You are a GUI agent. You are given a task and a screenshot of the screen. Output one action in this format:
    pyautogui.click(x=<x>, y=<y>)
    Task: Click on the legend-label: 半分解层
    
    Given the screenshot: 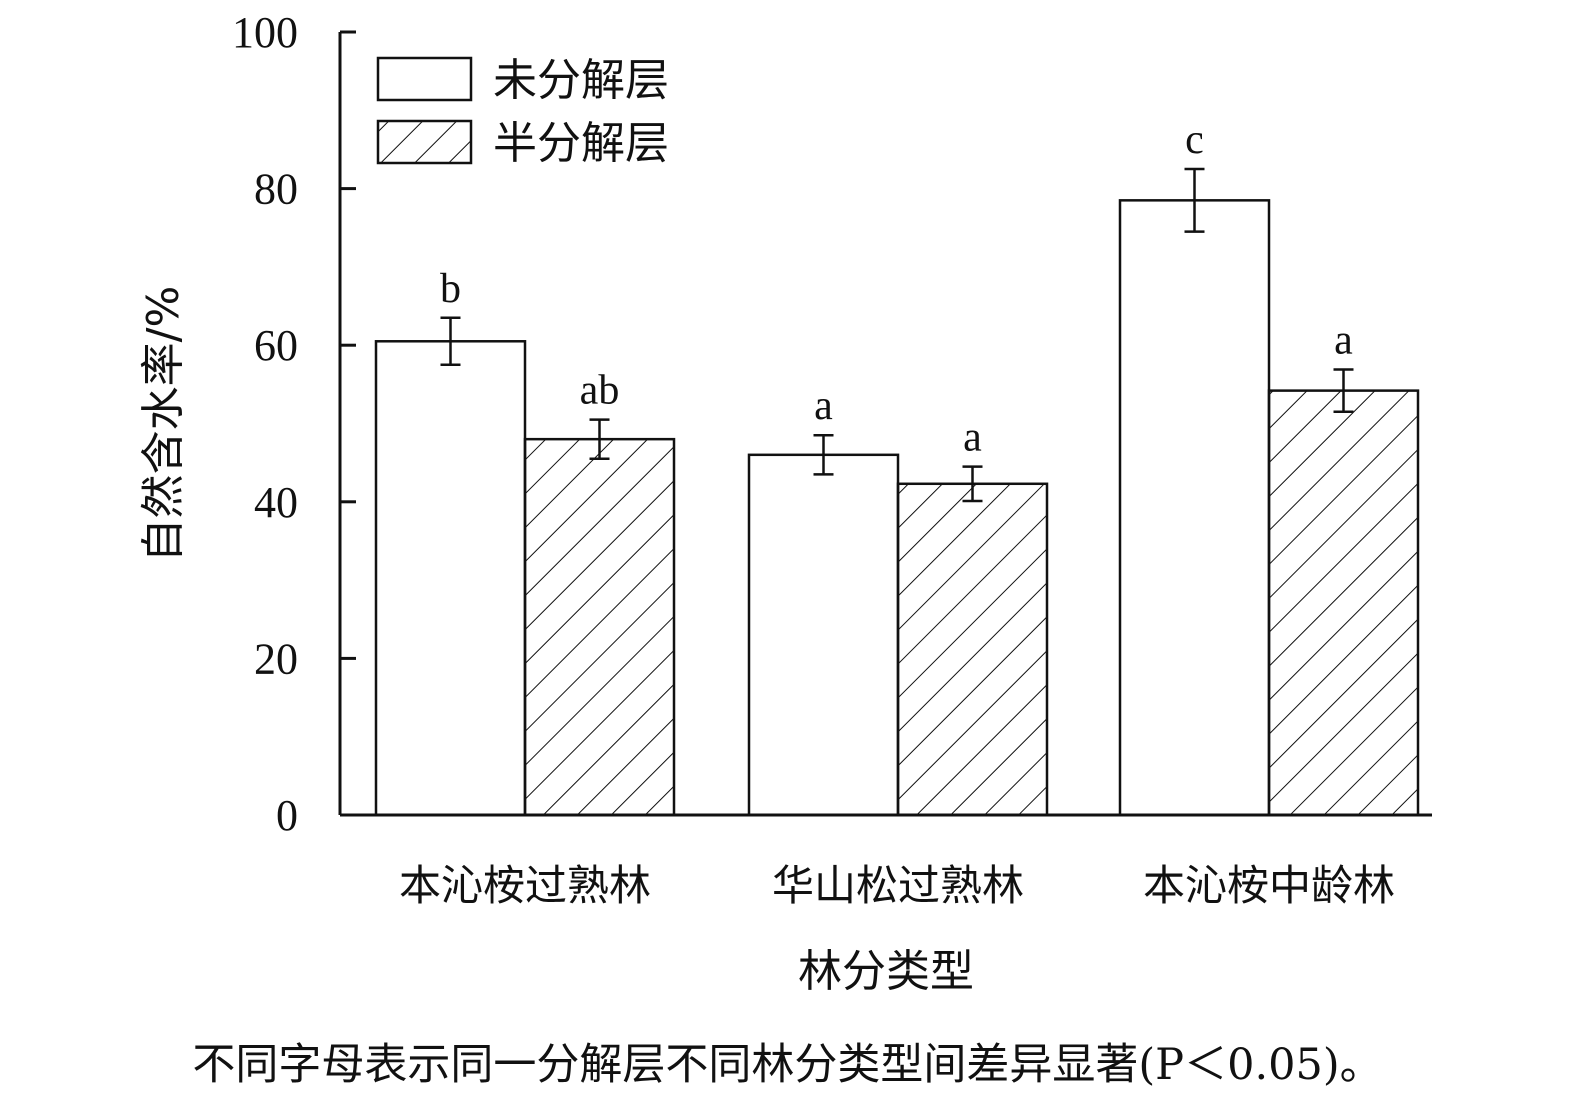 What is the action you would take?
    pyautogui.click(x=581, y=143)
    